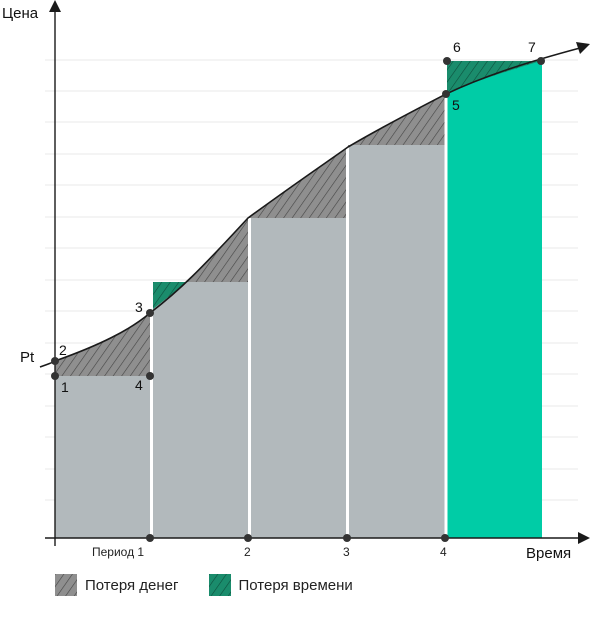 This screenshot has width=590, height=625. What do you see at coordinates (150, 376) in the screenshot?
I see `point-4-dot` at bounding box center [150, 376].